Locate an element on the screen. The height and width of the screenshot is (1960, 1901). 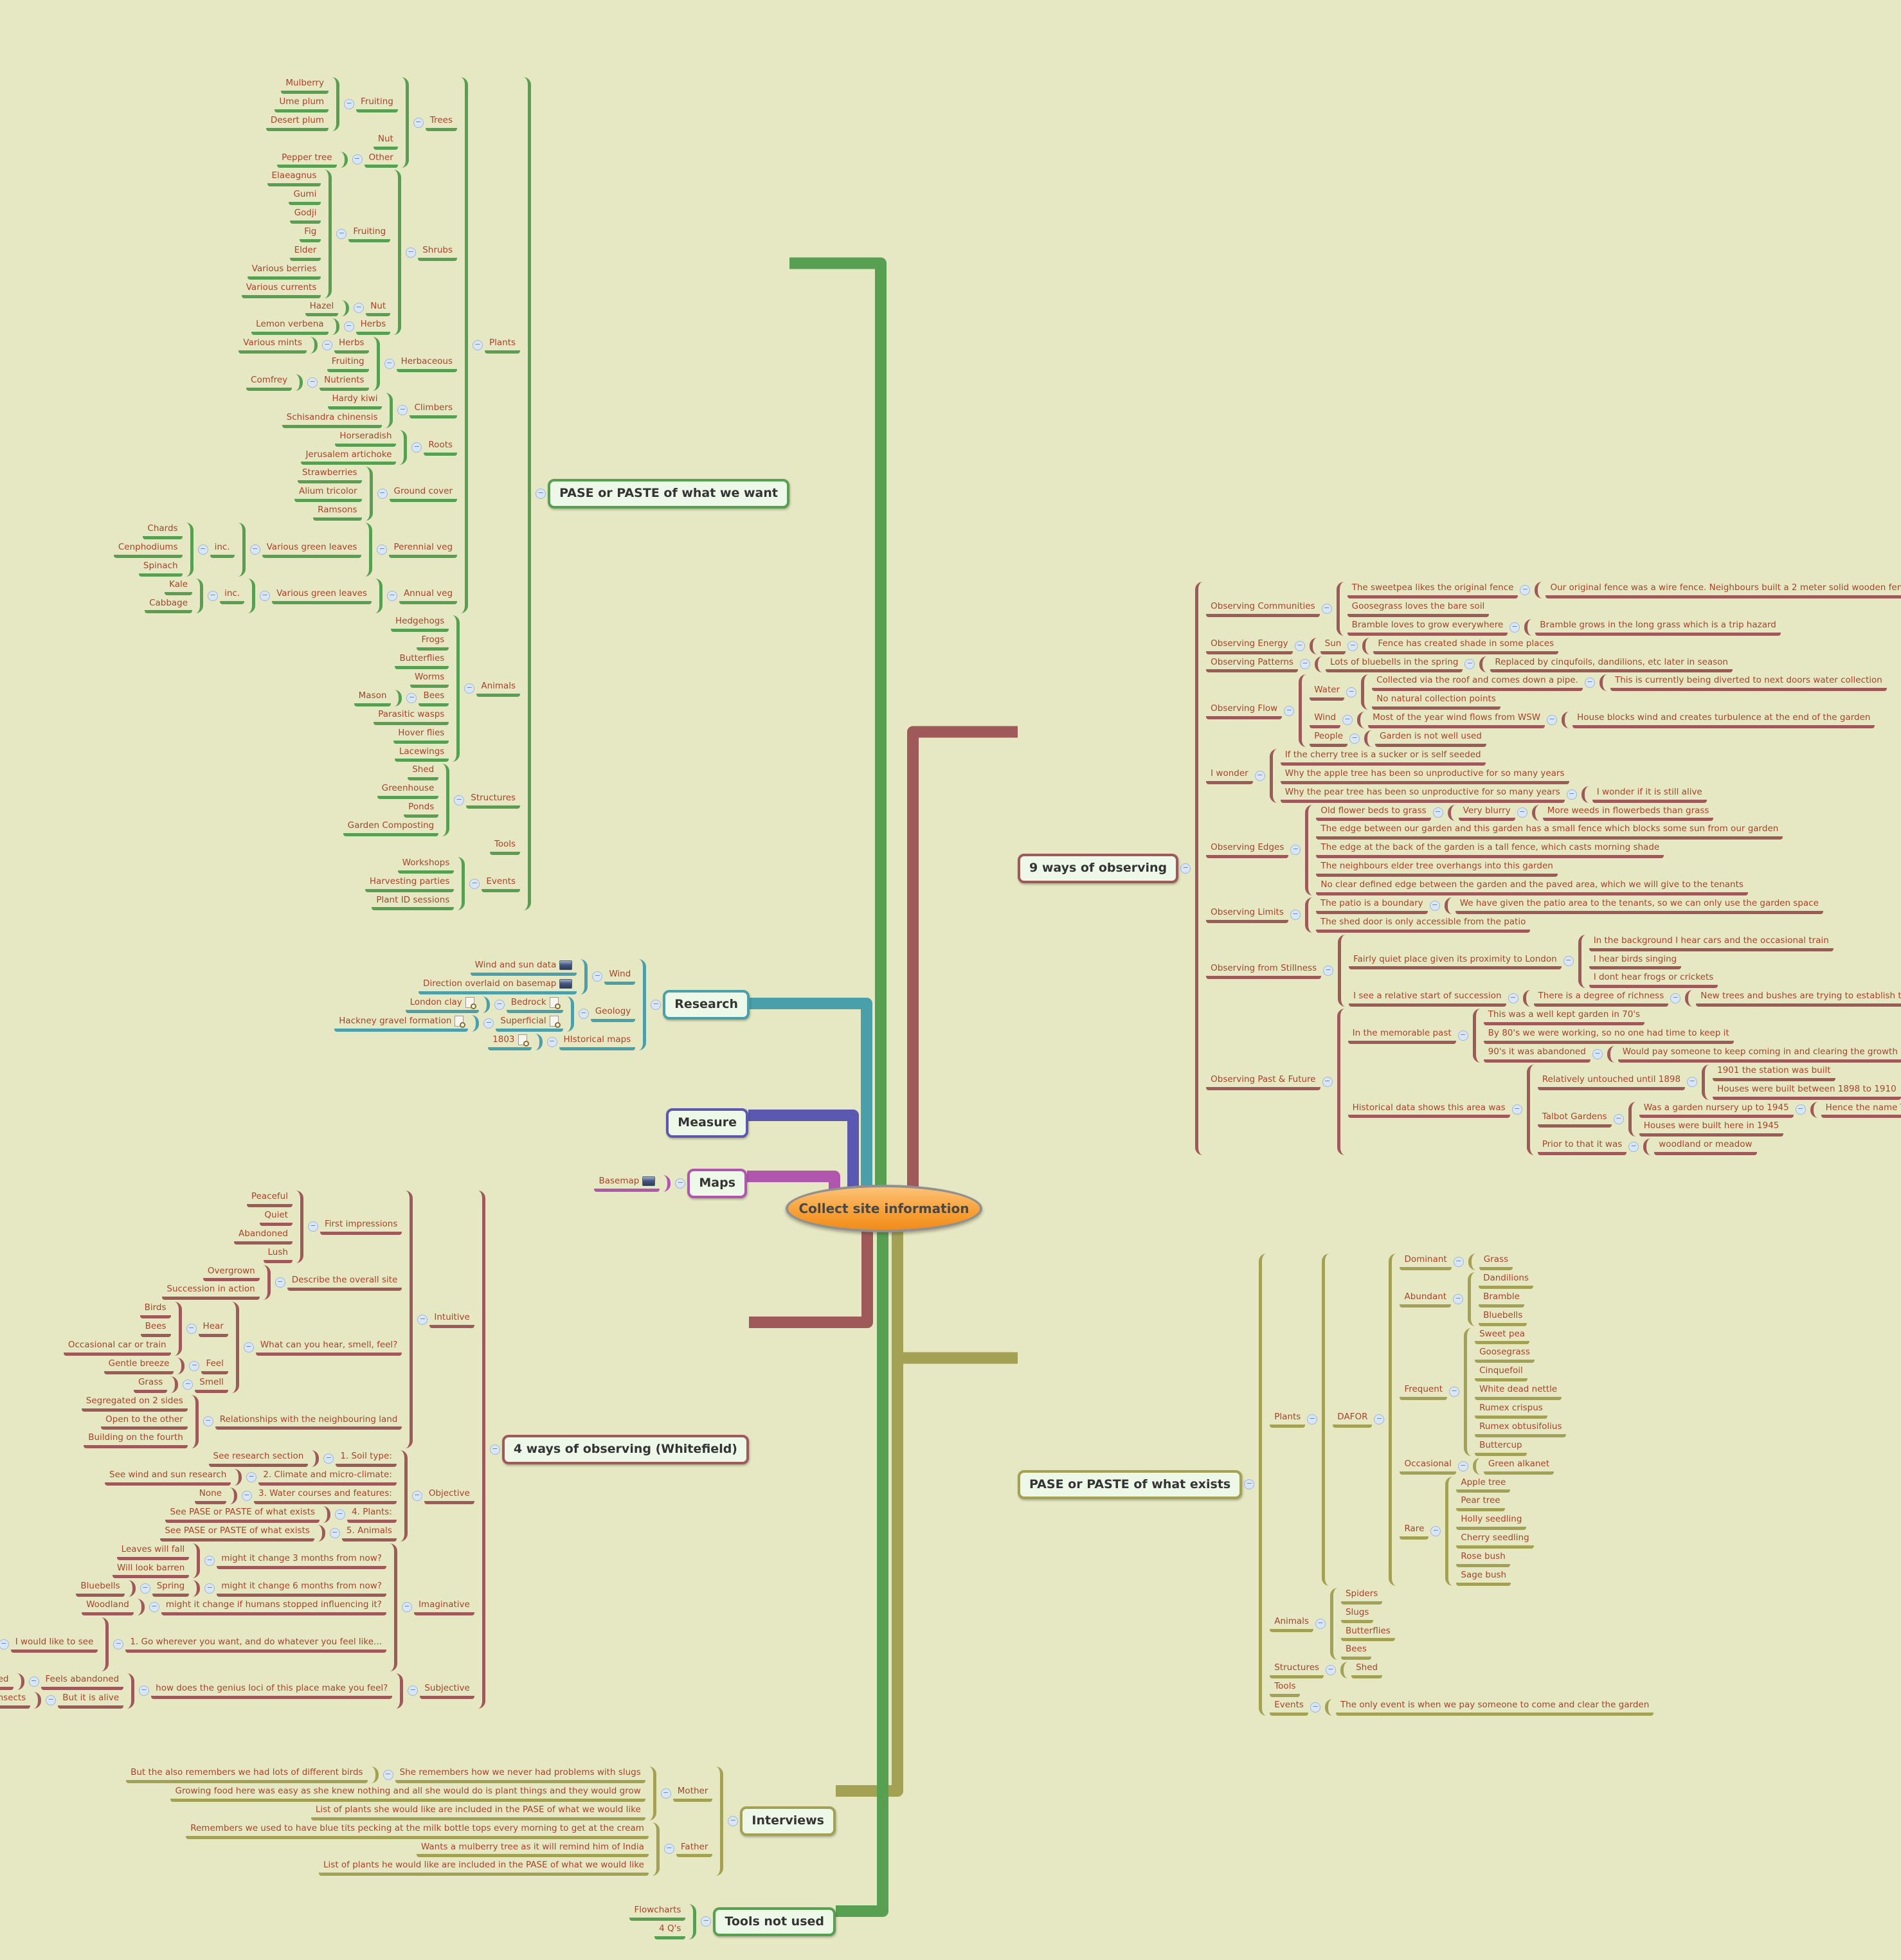
node-dominant: Dominant is located at coordinates (1426, 1262).